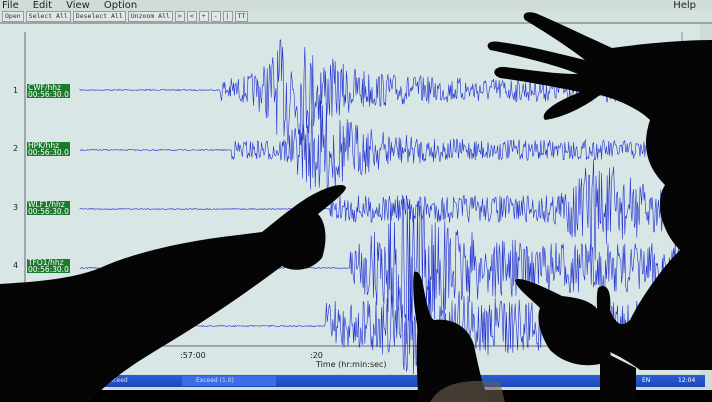  What do you see at coordinates (356, 5) in the screenshot?
I see `menu-bar: File Edit View Option Help` at bounding box center [356, 5].